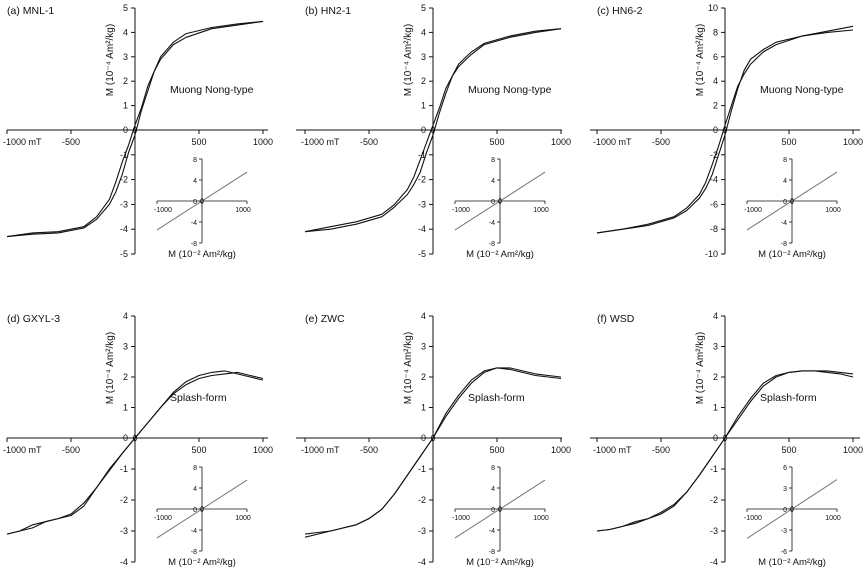  I want to click on y-tick-label: 8, so click(715, 32).